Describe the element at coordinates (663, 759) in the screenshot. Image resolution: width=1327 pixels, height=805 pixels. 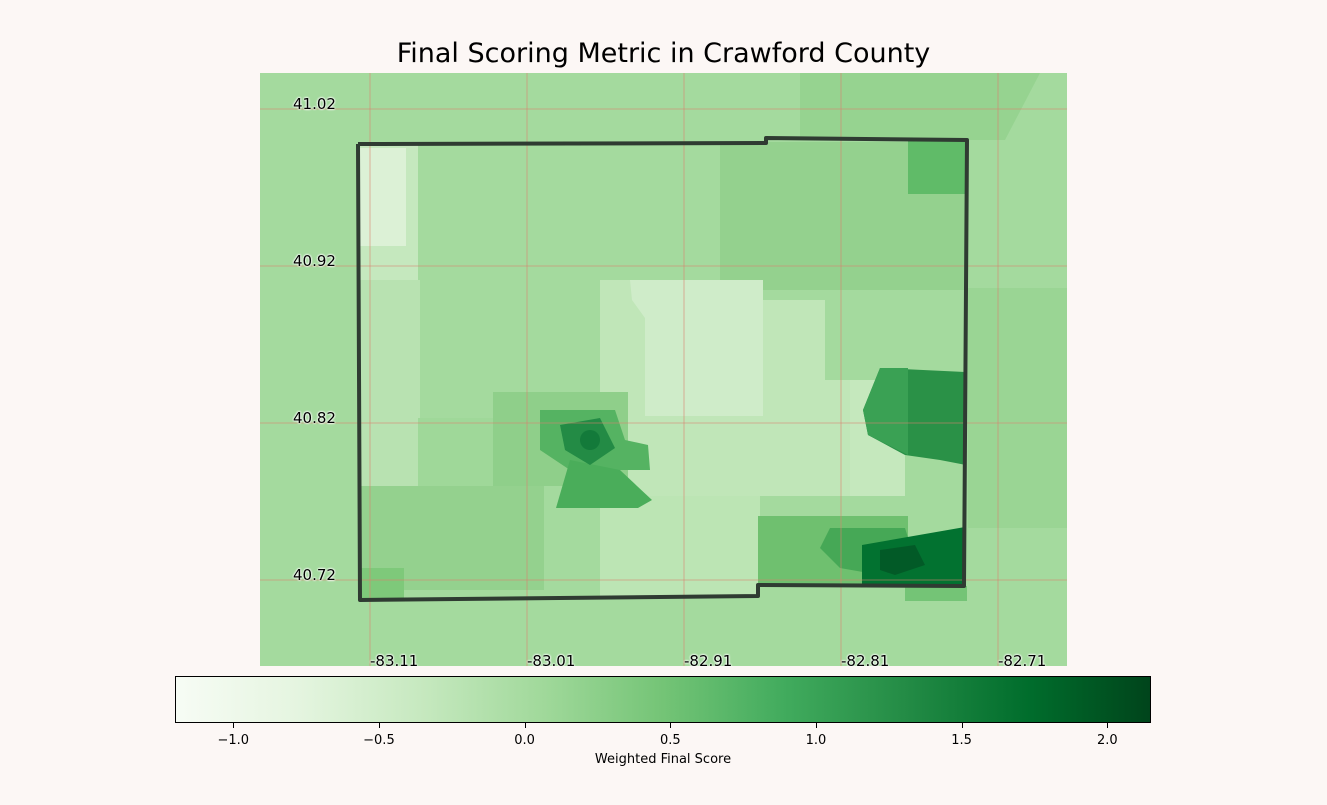
I see `colorbar-label: Weighted Final Score` at that location.